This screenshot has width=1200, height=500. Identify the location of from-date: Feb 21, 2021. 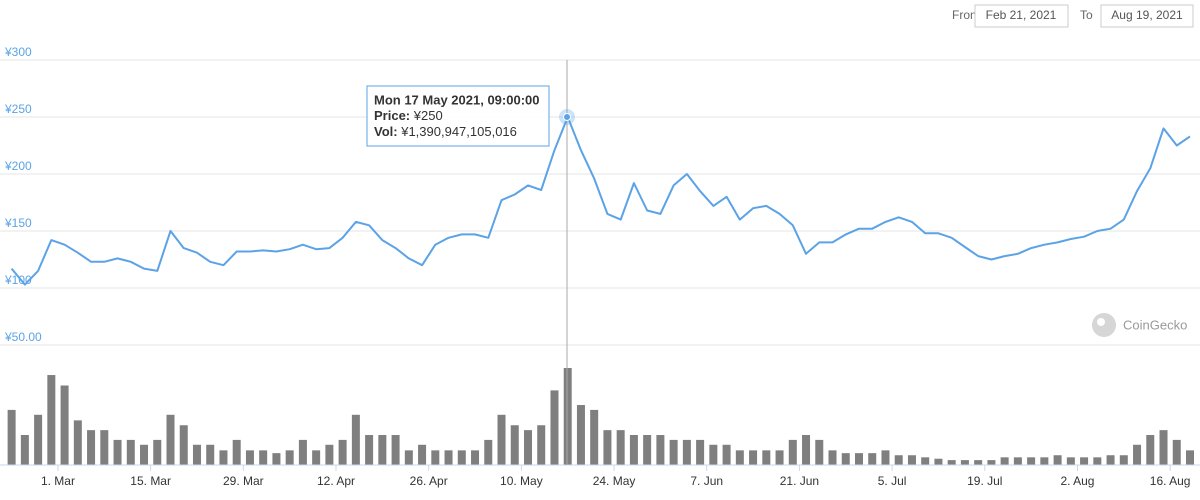
(1021, 15).